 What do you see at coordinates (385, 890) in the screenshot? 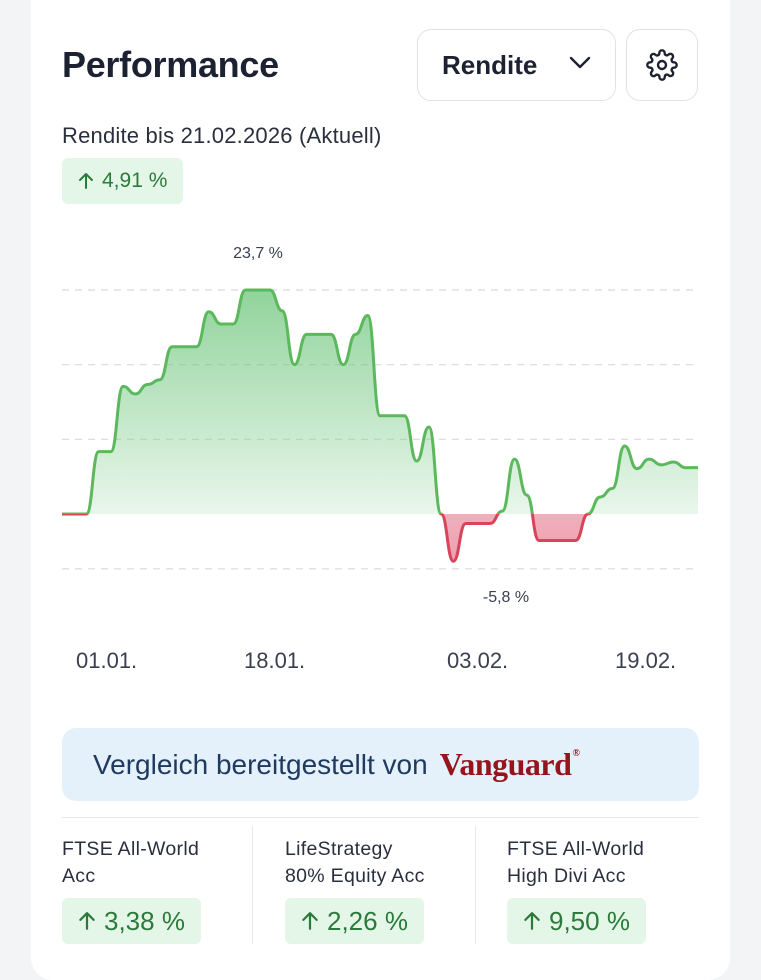
I see `fund-item-lifestrategy-80: LifeStrategy 80% Equity Acc 2,26 %` at bounding box center [385, 890].